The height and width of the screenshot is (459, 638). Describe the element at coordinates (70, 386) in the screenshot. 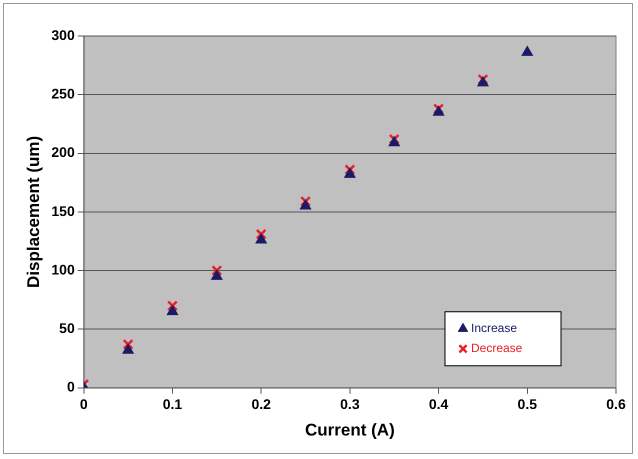

I see `y-tick-label: 0` at that location.